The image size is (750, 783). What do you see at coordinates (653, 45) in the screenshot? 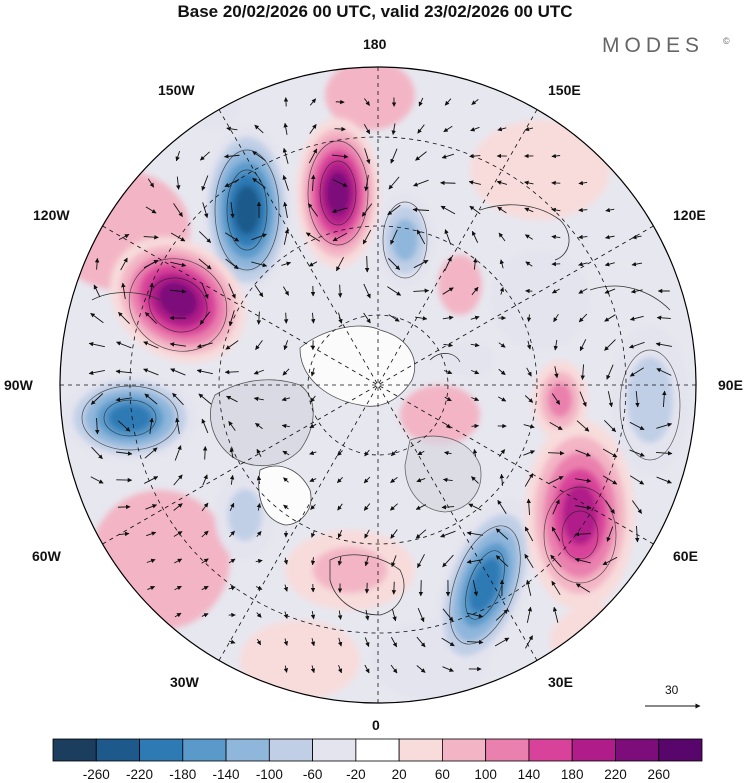
I see `modes-logo: MODES` at bounding box center [653, 45].